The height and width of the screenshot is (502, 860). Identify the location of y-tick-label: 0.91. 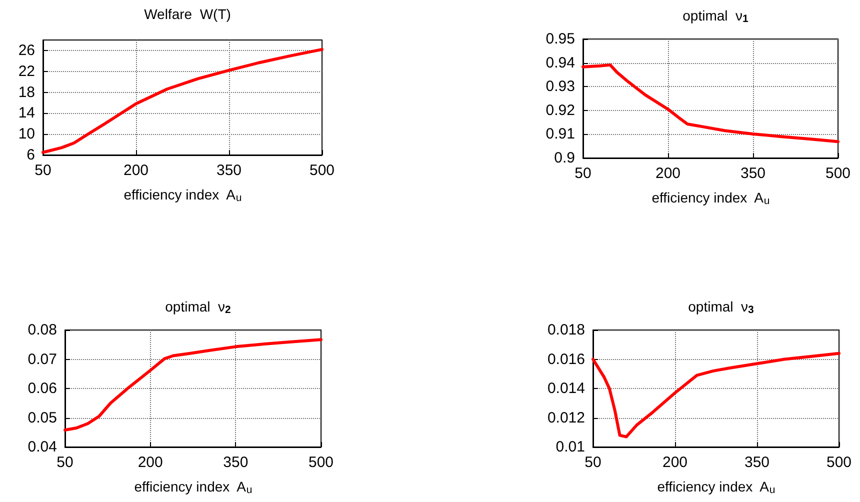
(560, 134).